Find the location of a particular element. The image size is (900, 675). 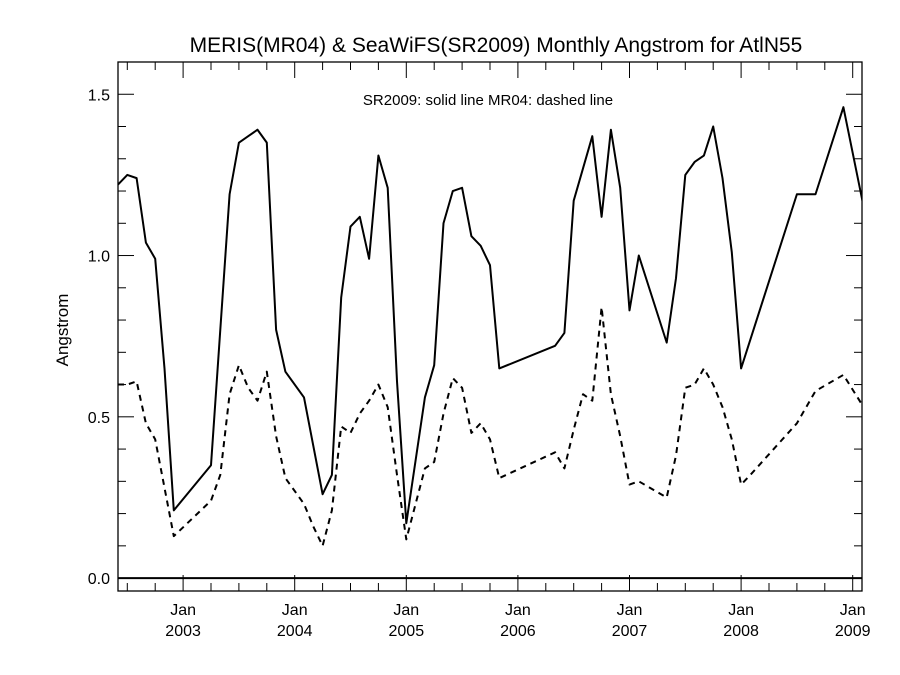

x-tick-year-label: 2006 is located at coordinates (518, 631).